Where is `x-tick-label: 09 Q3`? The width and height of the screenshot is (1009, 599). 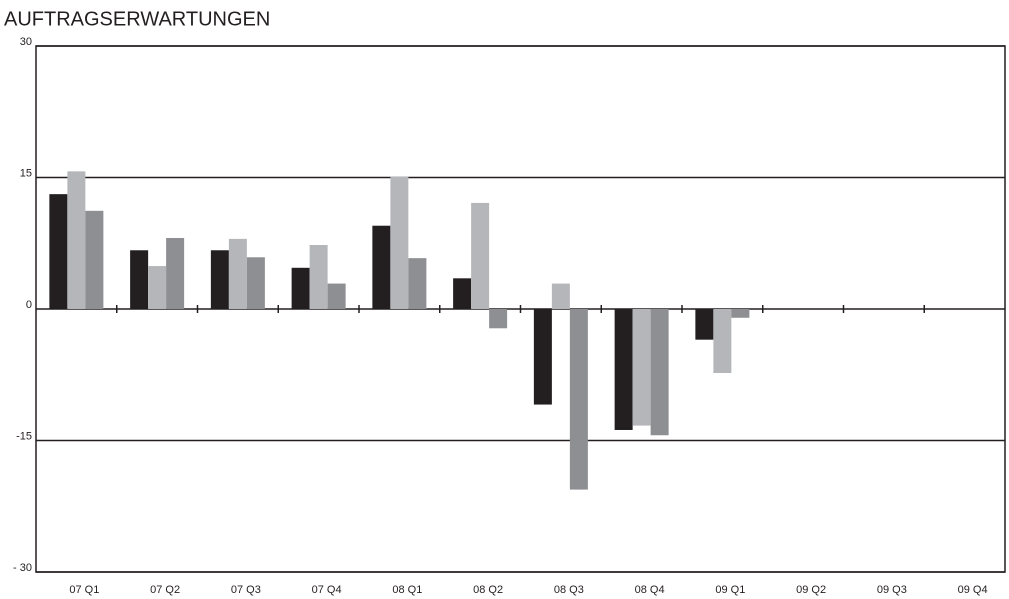 x-tick-label: 09 Q3 is located at coordinates (892, 590).